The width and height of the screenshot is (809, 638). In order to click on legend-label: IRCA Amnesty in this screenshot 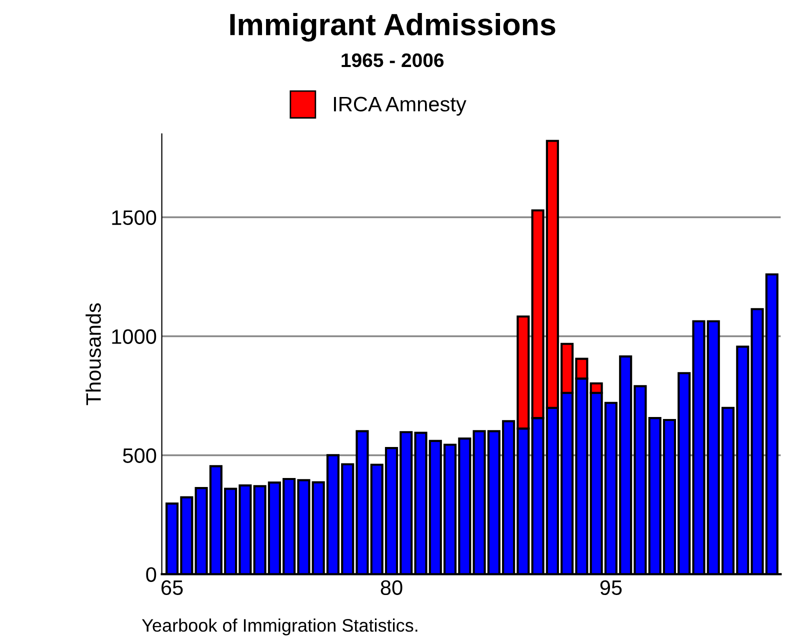, I will do `click(400, 106)`.